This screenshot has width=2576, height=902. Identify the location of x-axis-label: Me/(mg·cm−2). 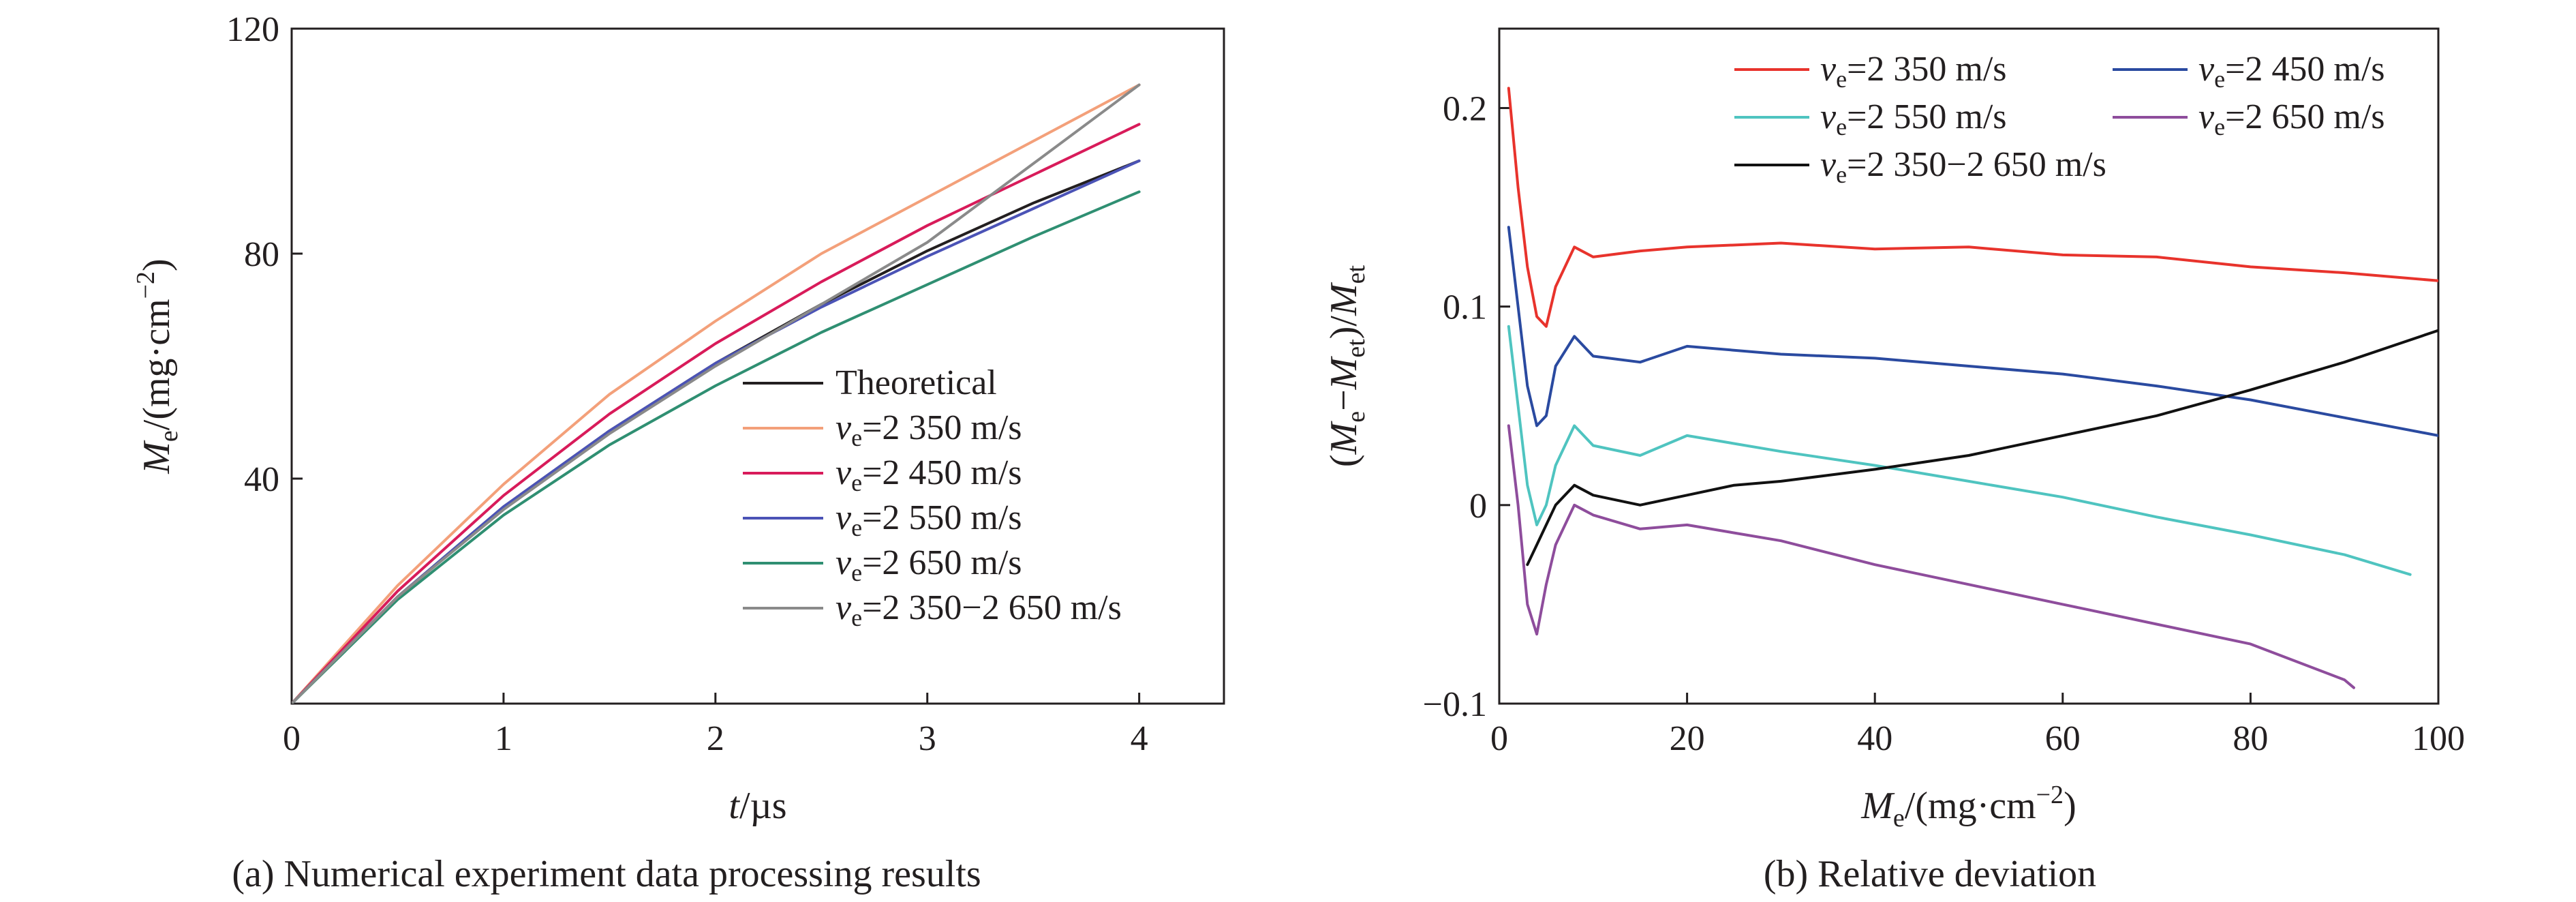
(1968, 807).